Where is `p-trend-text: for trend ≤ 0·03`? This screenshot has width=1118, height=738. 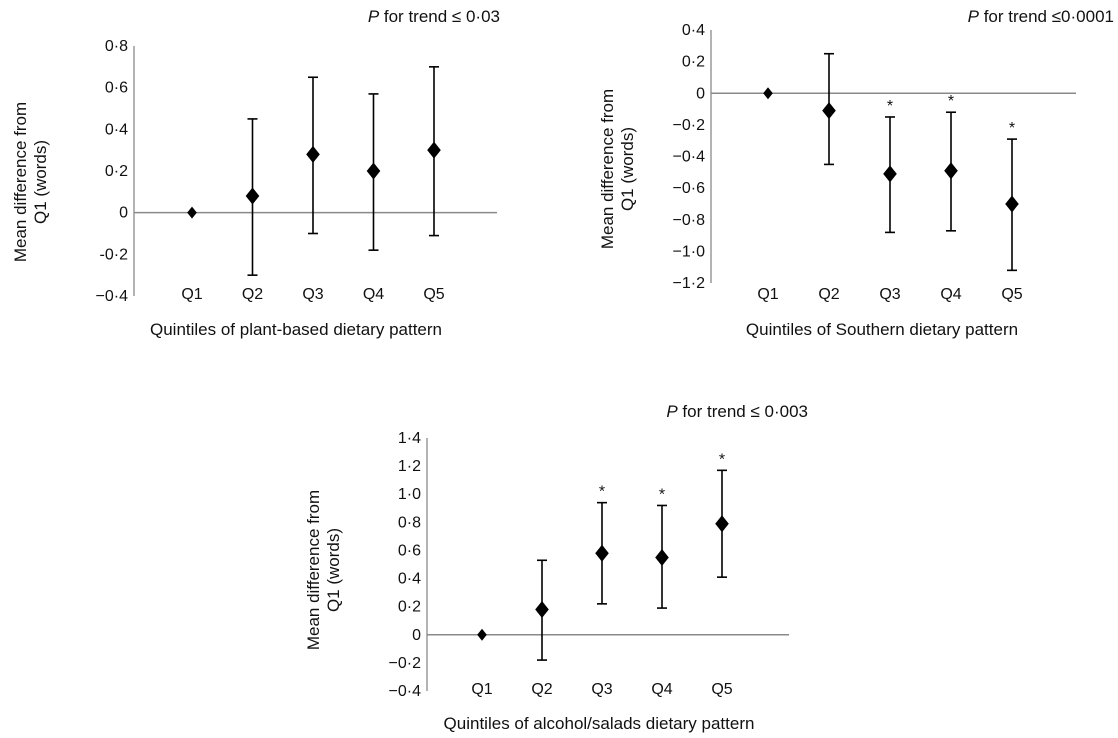
p-trend-text: for trend ≤ 0·03 is located at coordinates (439, 16).